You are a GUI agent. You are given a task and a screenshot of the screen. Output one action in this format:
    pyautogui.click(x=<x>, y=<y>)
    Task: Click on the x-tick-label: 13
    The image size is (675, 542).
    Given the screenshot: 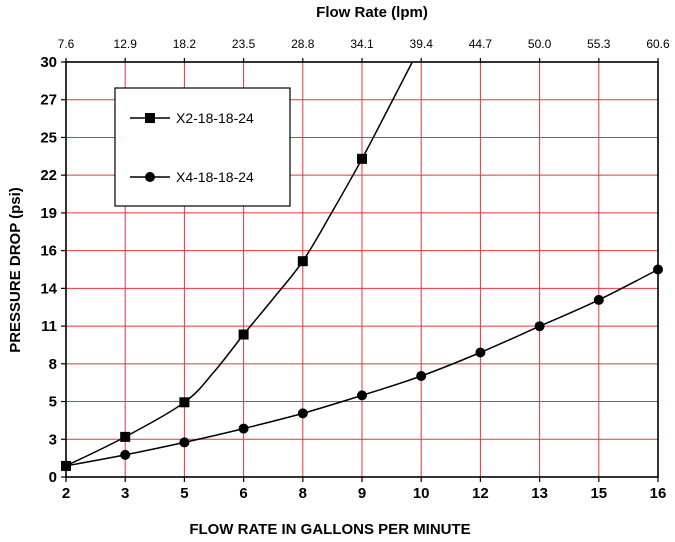 What is the action you would take?
    pyautogui.click(x=539, y=493)
    